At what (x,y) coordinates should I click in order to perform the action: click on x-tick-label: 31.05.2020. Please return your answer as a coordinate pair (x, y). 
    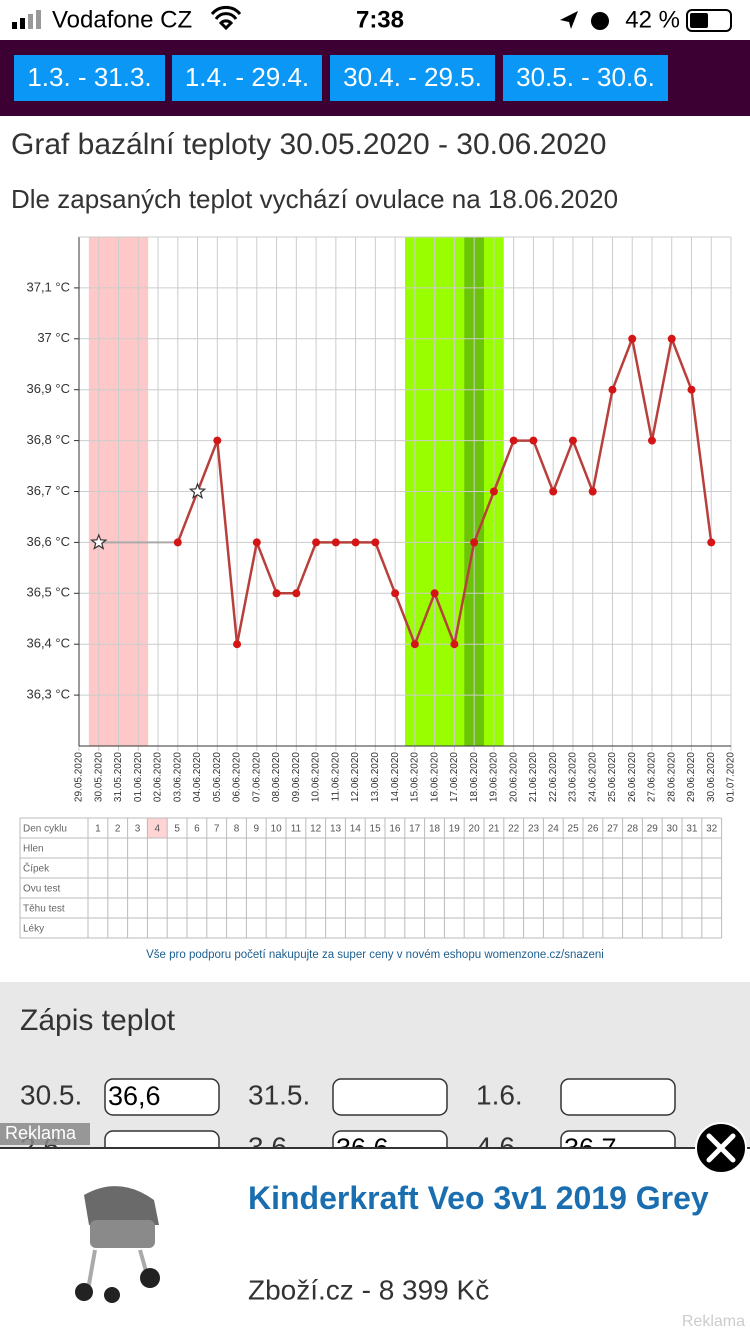
    Looking at the image, I should click on (118, 777).